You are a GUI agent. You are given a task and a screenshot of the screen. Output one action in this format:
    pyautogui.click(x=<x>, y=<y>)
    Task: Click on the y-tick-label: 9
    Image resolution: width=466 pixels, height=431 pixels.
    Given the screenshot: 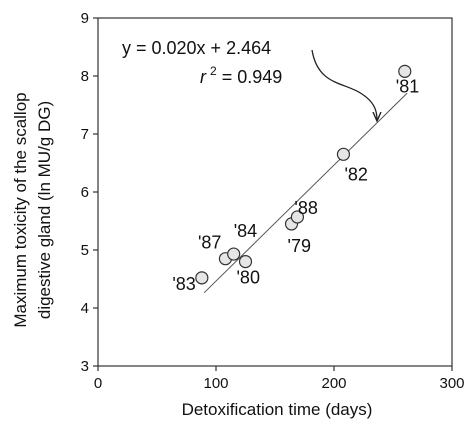 What is the action you would take?
    pyautogui.click(x=85, y=18)
    